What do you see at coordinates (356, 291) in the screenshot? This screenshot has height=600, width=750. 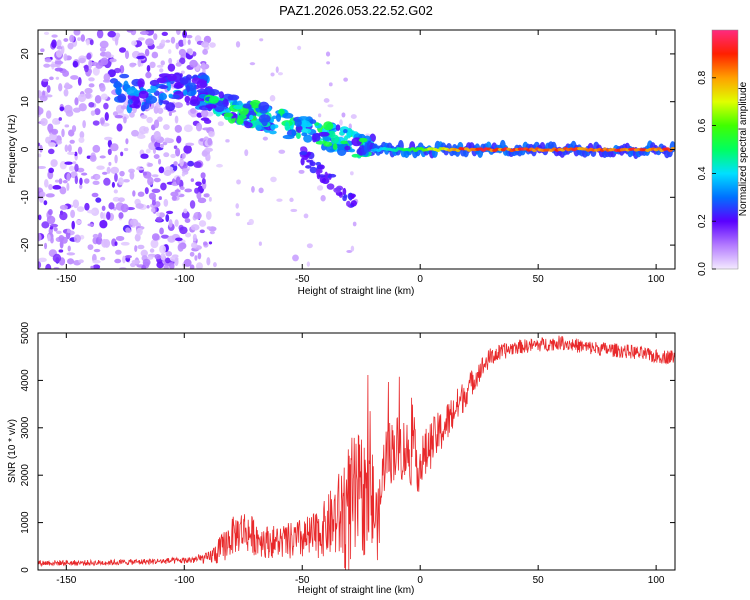 I see `spectrogram-x-label: Height of straight line (km)` at bounding box center [356, 291].